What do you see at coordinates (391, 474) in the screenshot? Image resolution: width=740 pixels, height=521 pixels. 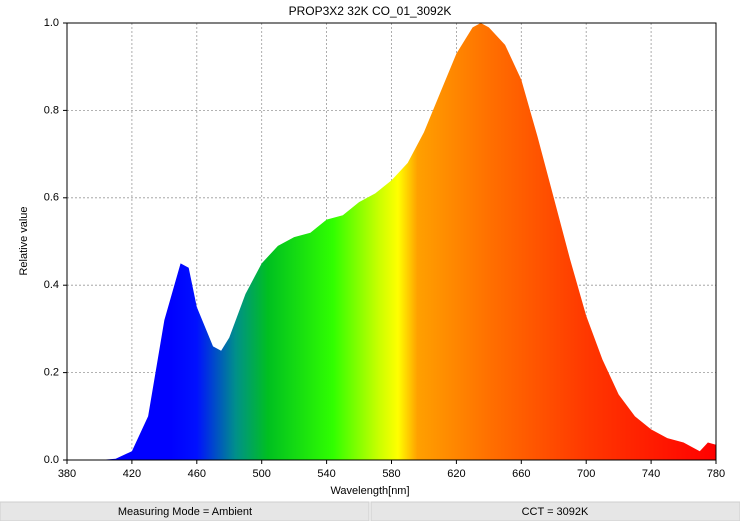 I see `x-tick-label: 580` at bounding box center [391, 474].